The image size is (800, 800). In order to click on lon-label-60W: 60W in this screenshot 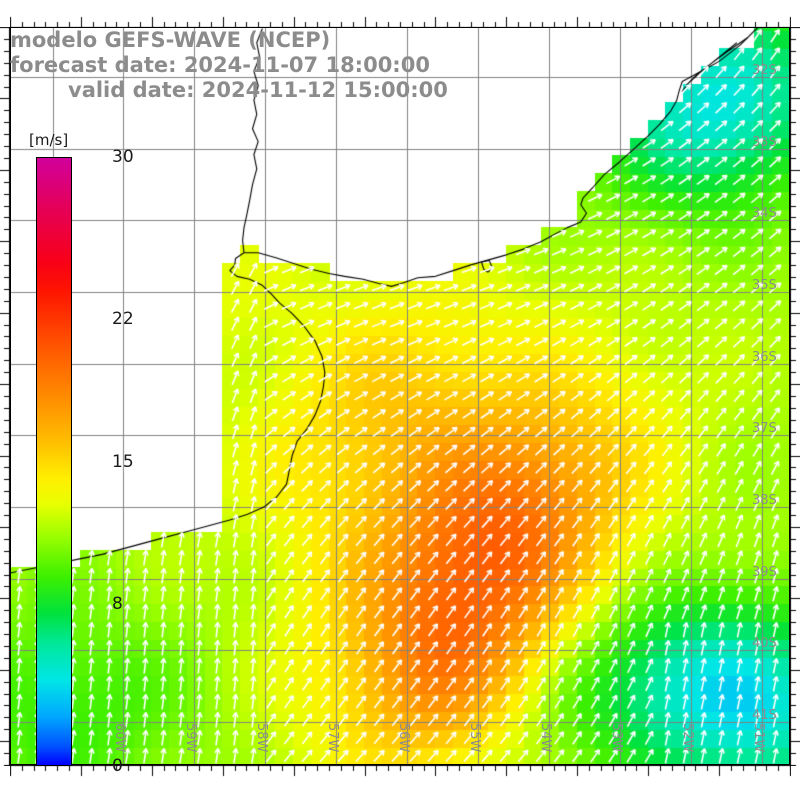, I will do `click(120, 738)`.